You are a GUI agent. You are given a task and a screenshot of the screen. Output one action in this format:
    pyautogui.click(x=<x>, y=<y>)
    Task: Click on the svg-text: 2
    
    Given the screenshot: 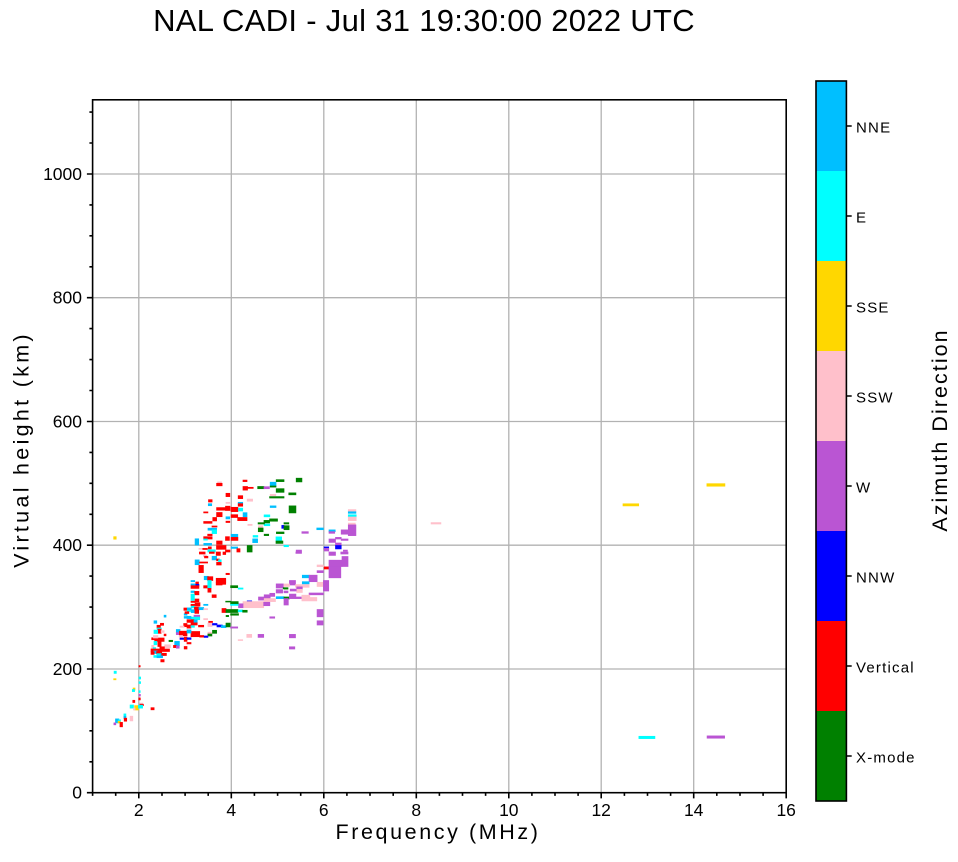 What is the action you would take?
    pyautogui.click(x=139, y=810)
    